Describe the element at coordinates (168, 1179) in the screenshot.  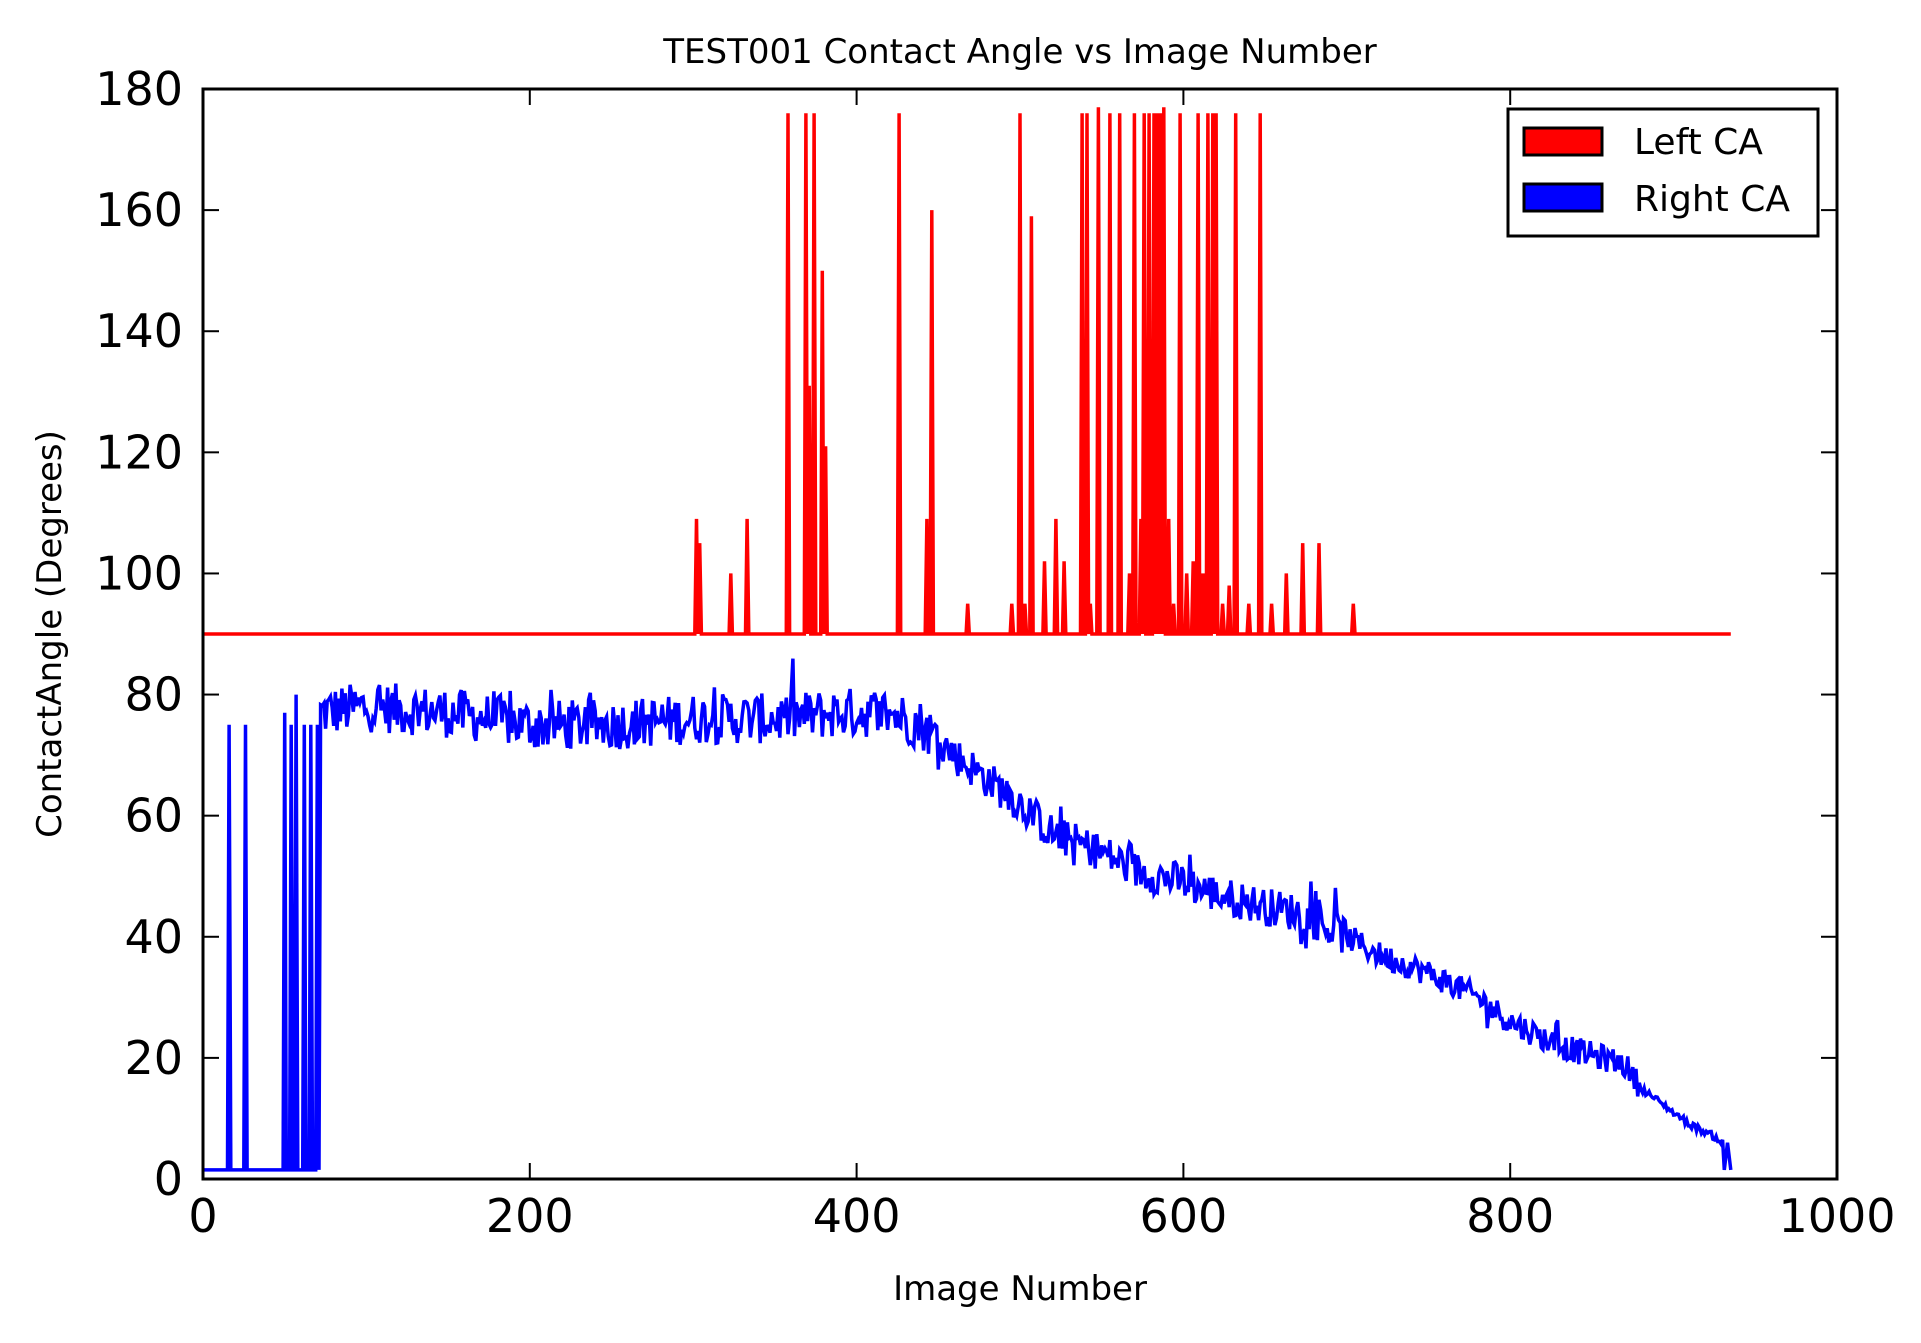
I see `y-tick-label: 0` at that location.